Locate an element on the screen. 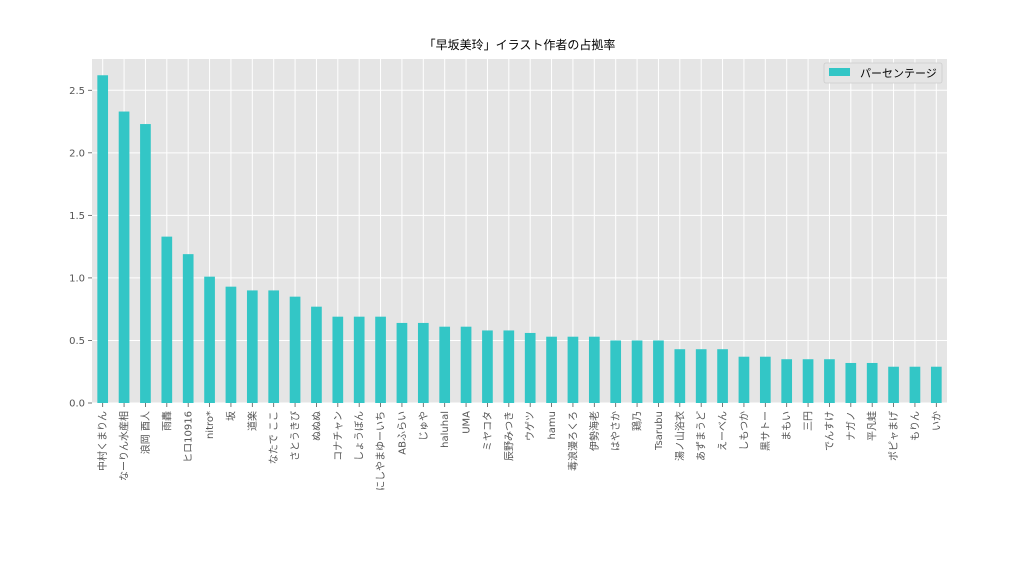 The width and height of the screenshot is (1024, 576). x-tick-label: でんすけ is located at coordinates (830, 431).